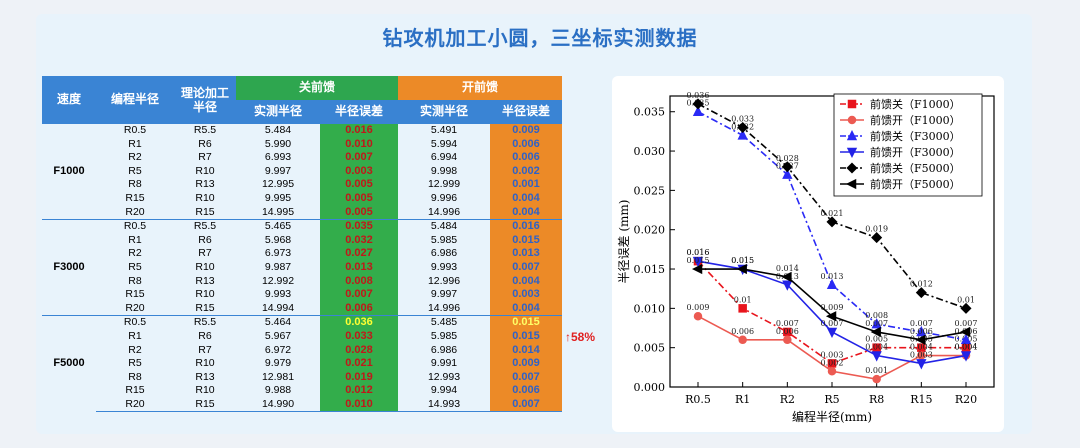 The height and width of the screenshot is (448, 1080). What do you see at coordinates (359, 405) in the screenshot?
I see `err-off-cell: 0.010` at bounding box center [359, 405].